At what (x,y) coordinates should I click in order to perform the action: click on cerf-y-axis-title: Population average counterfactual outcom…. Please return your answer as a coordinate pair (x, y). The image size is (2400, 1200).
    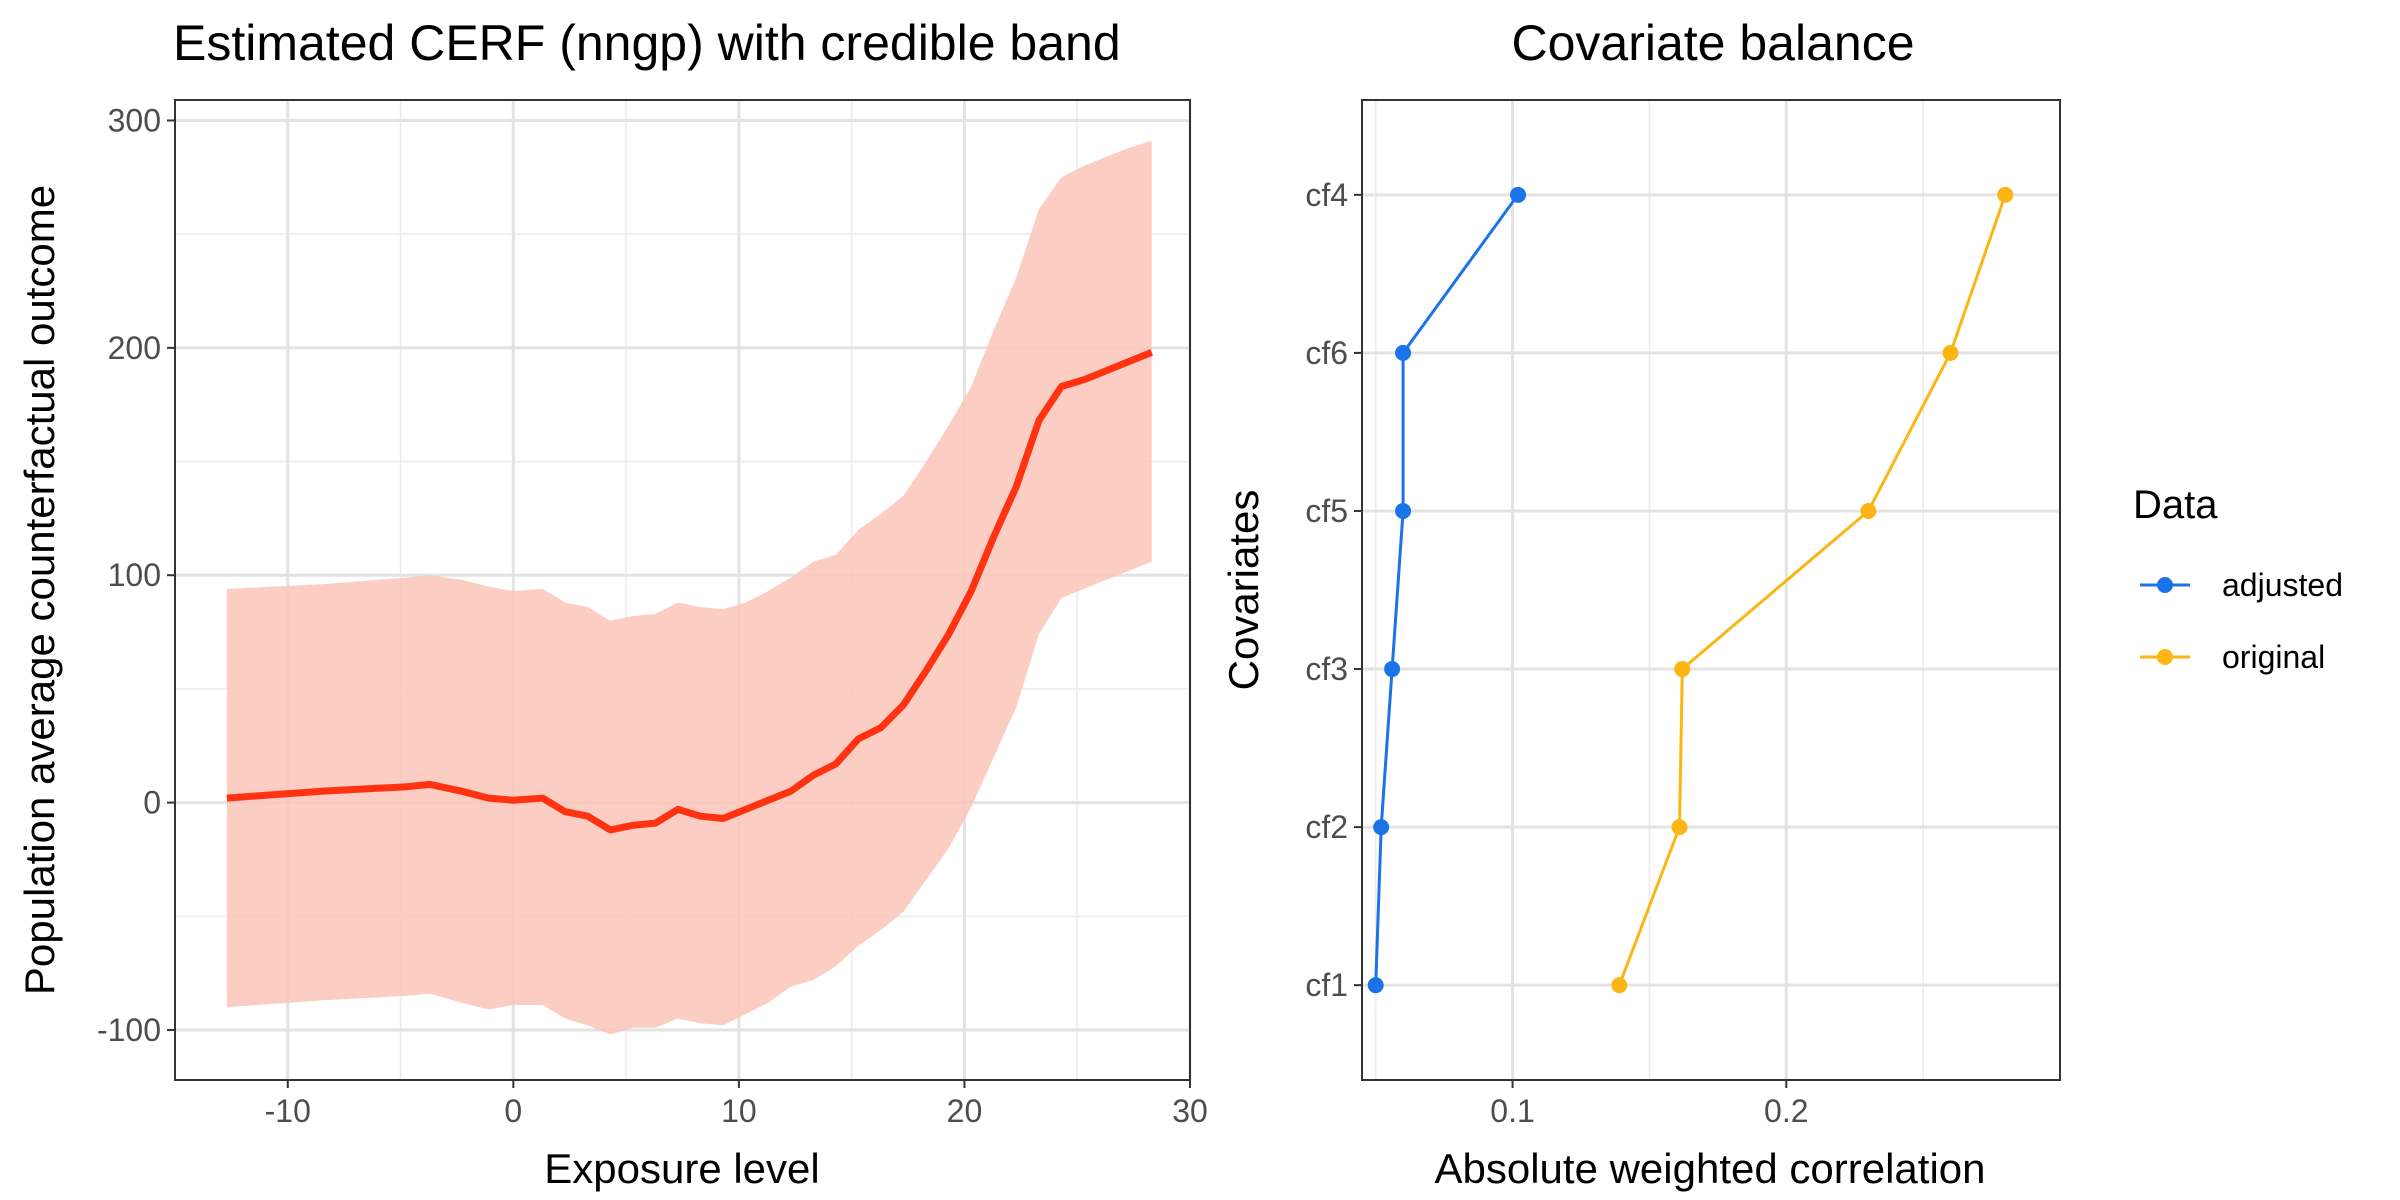
    Looking at the image, I should click on (39, 590).